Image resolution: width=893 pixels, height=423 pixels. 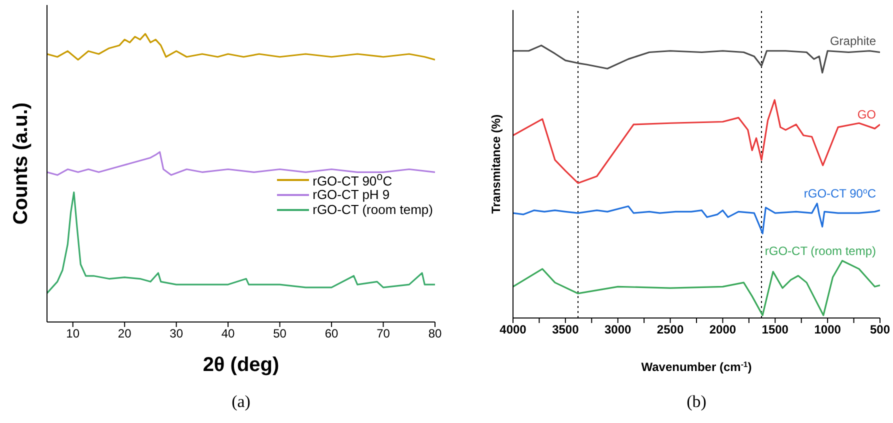 What do you see at coordinates (125, 333) in the screenshot?
I see `x-tick-label: 20` at bounding box center [125, 333].